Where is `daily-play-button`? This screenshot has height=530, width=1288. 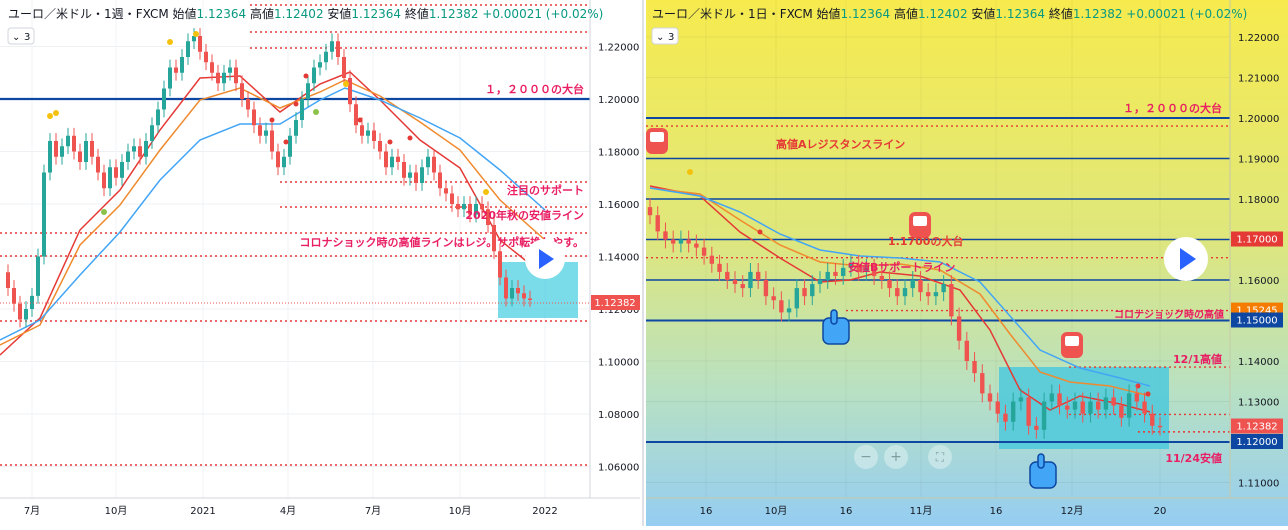 daily-play-button is located at coordinates (1186, 259).